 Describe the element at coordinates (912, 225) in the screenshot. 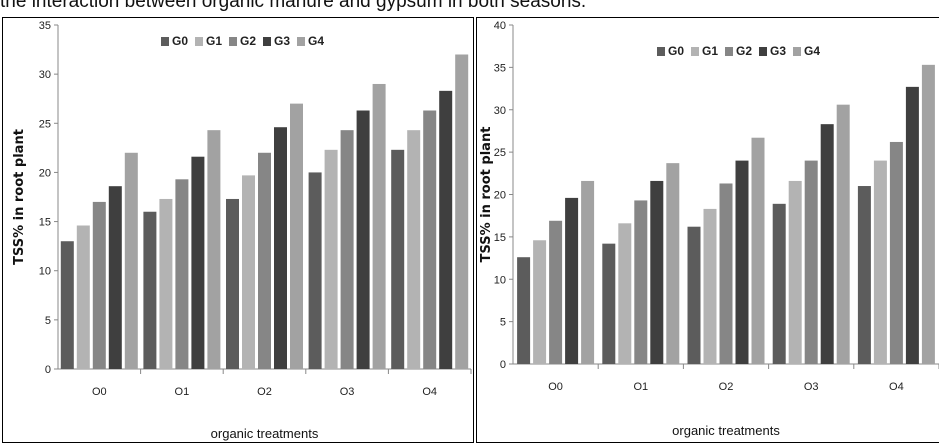

I see `bar-G3-O4` at that location.